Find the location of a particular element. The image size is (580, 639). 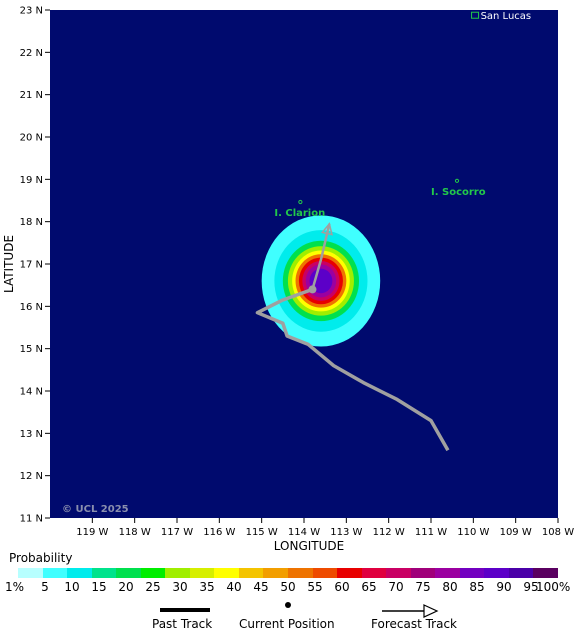

past-track-line is located at coordinates (352, 369).